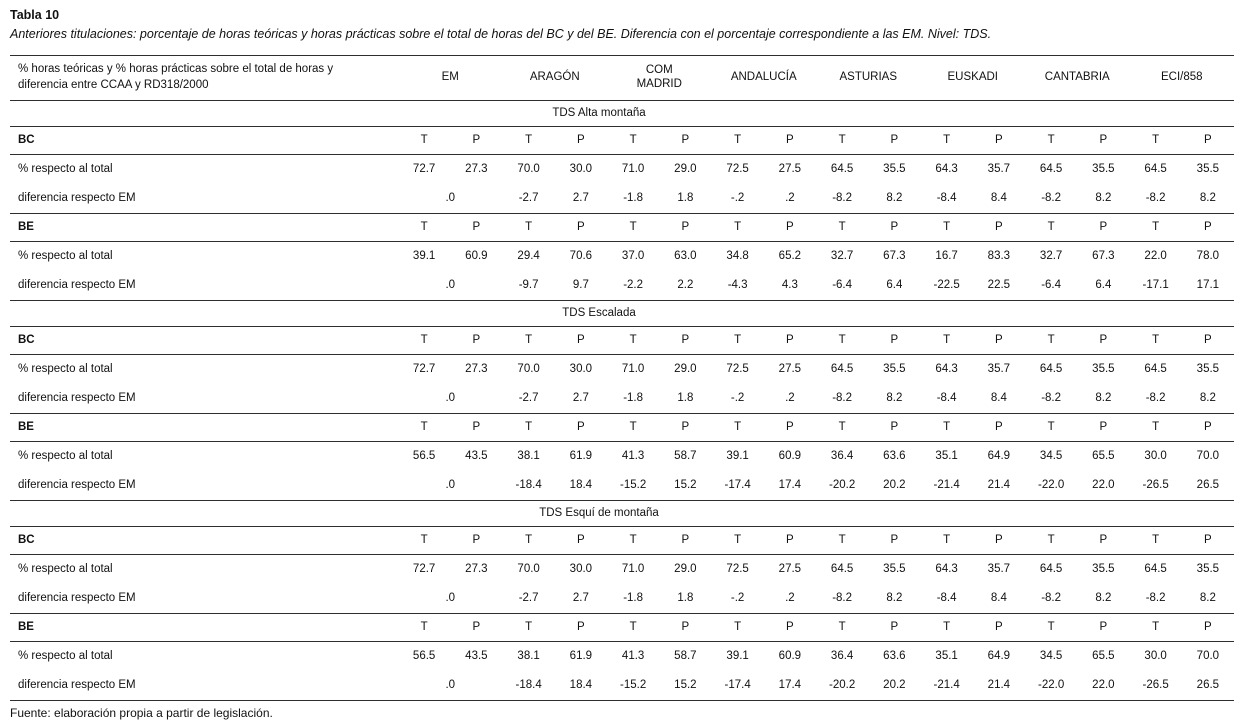 This screenshot has height=726, width=1244. Describe the element at coordinates (1077, 78) in the screenshot. I see `column-header: CANTABRIA` at that location.